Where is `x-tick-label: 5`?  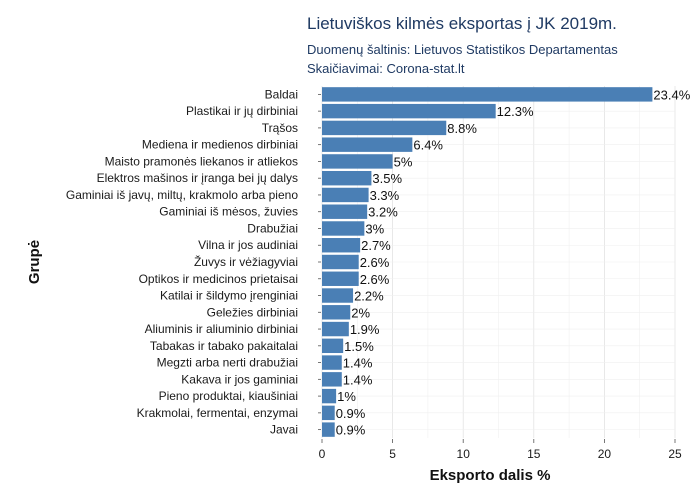 x-tick-label: 5 is located at coordinates (392, 454).